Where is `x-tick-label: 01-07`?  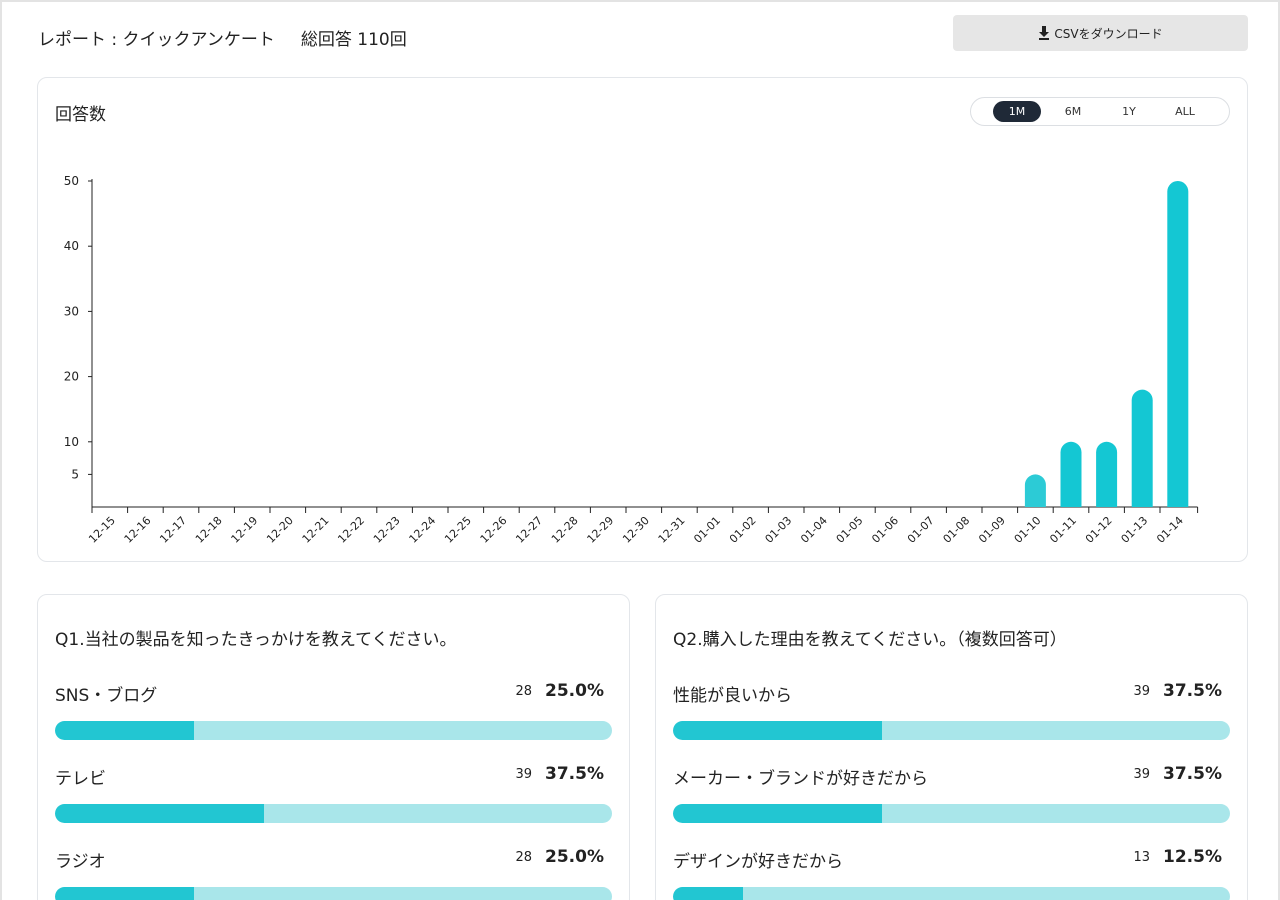
x-tick-label: 01-07 is located at coordinates (921, 530).